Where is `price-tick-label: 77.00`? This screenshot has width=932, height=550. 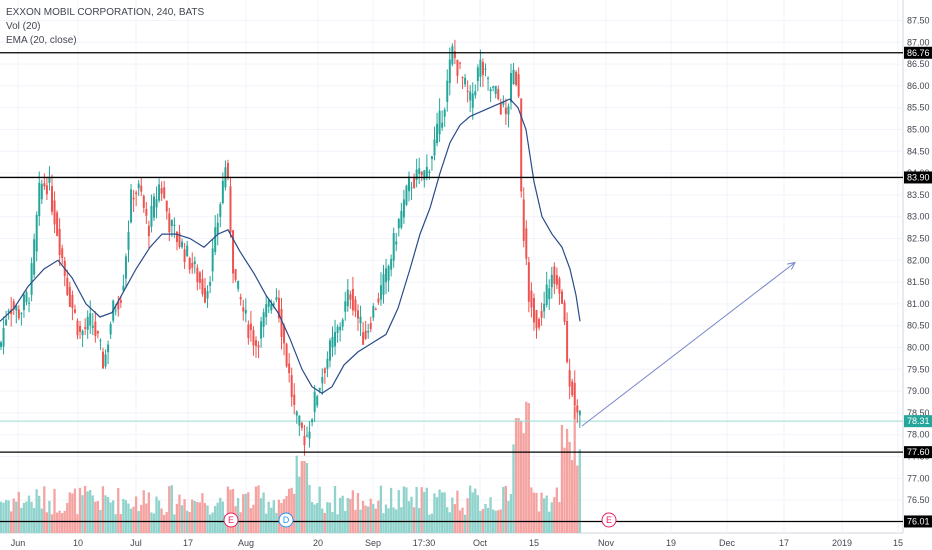 price-tick-label: 77.00 is located at coordinates (918, 478).